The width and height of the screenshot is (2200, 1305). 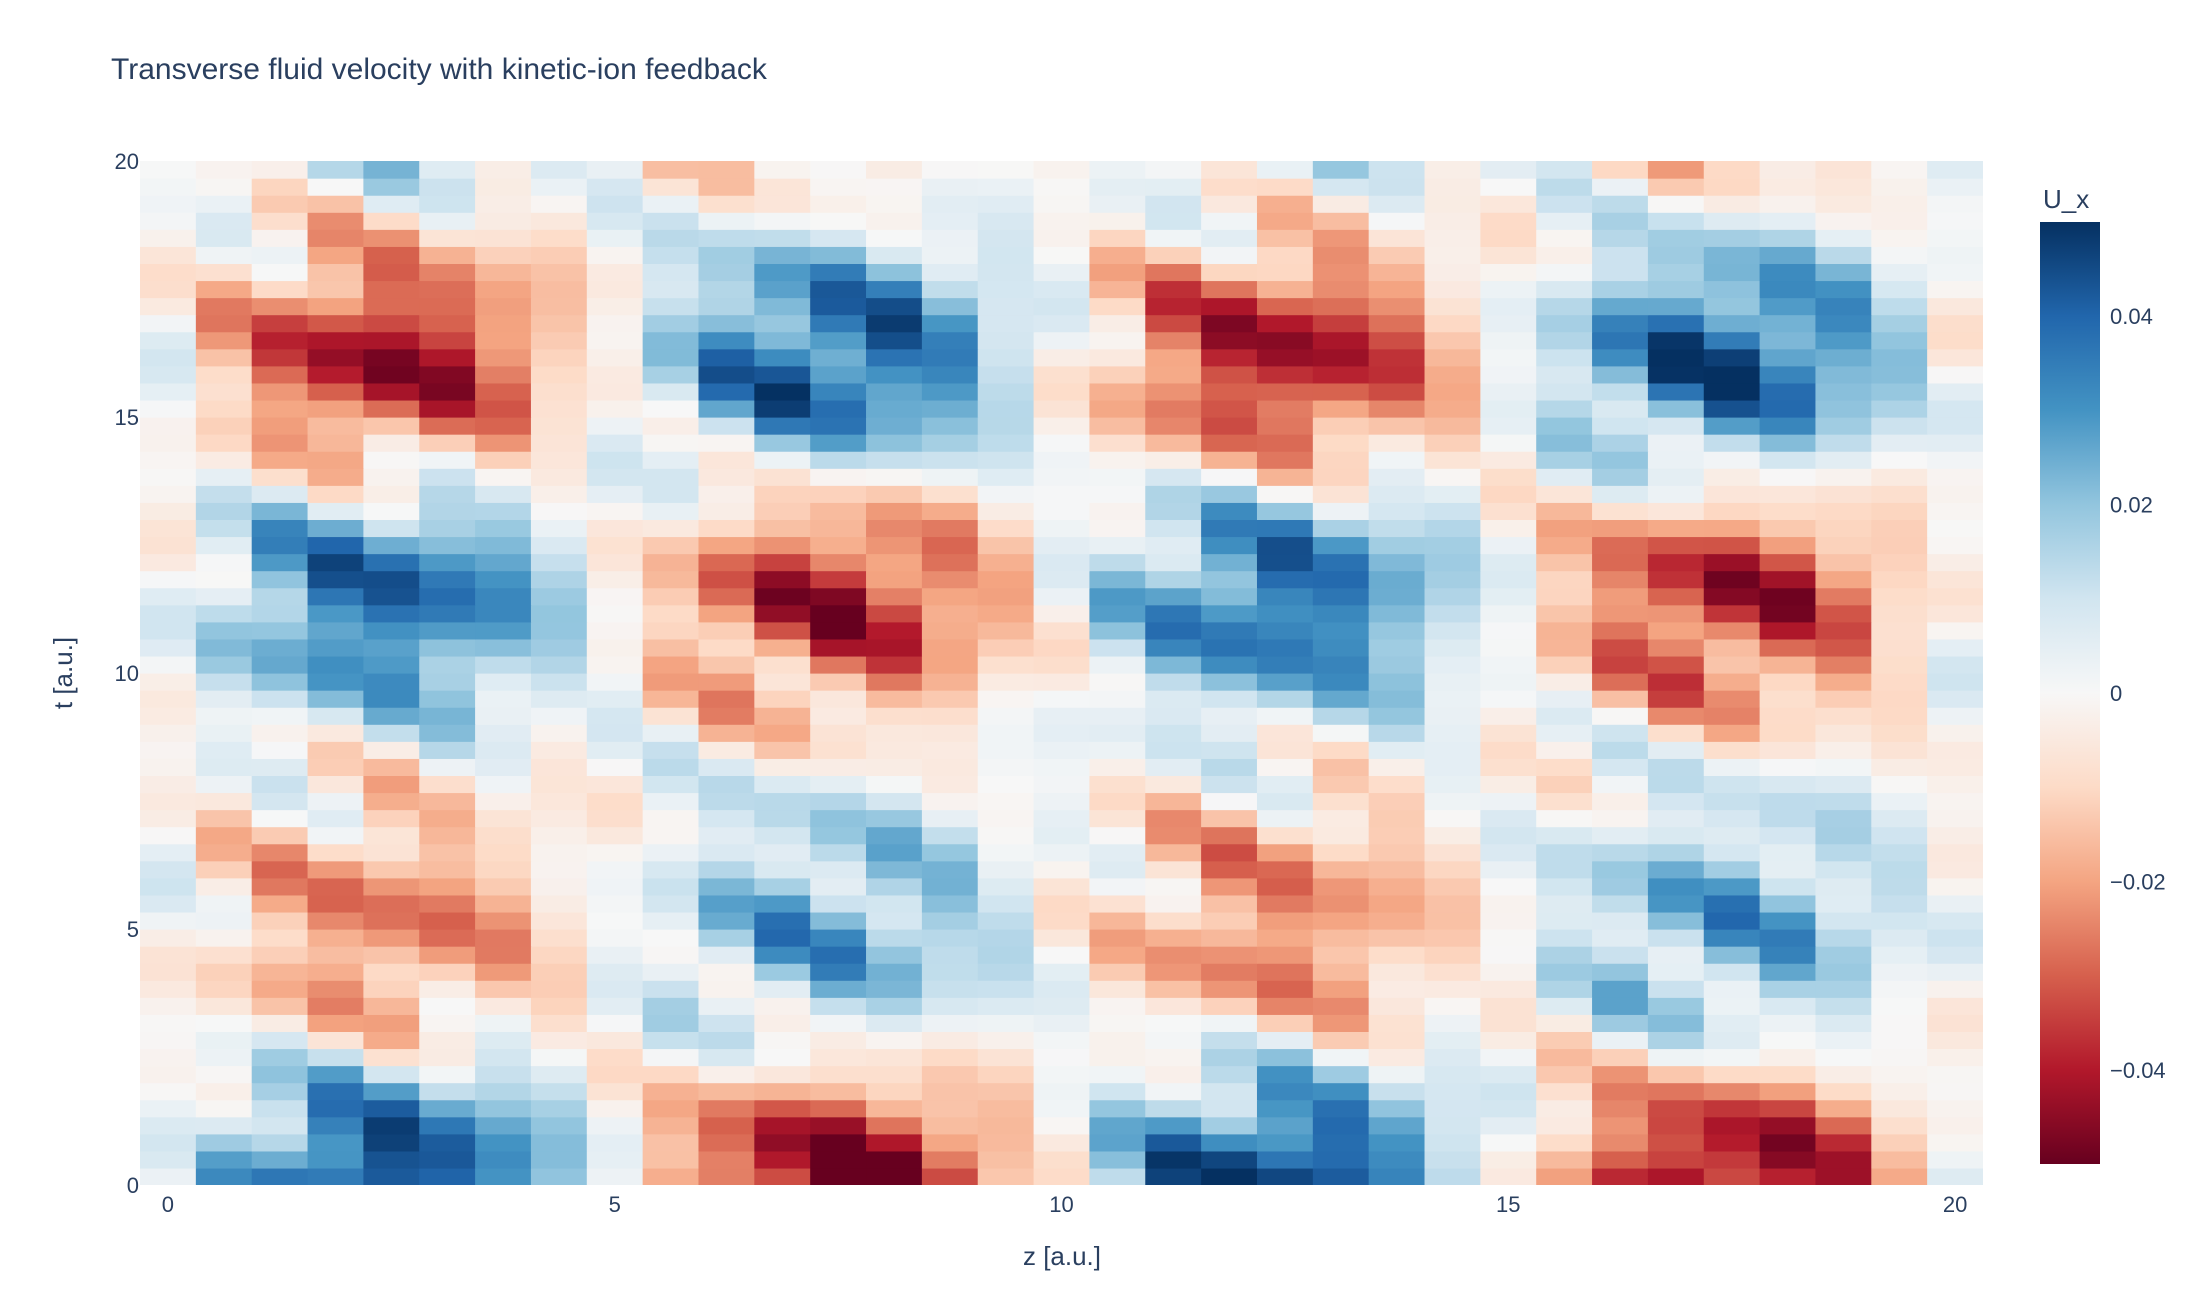 I want to click on y-tick-label: 5, so click(x=133, y=929).